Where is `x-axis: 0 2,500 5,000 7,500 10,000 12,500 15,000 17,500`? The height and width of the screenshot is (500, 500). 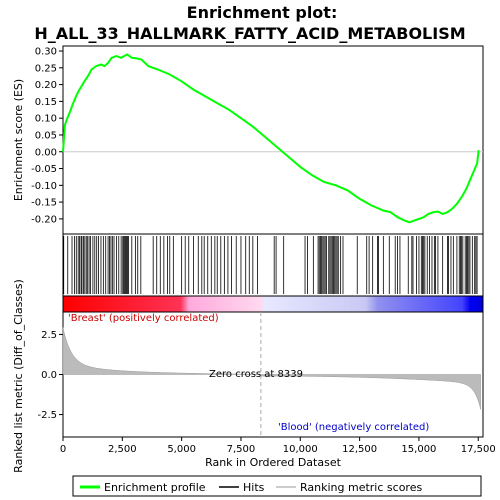 x-axis: 0 2,500 5,000 7,500 10,000 12,500 15,000 17,500 is located at coordinates (278, 446).